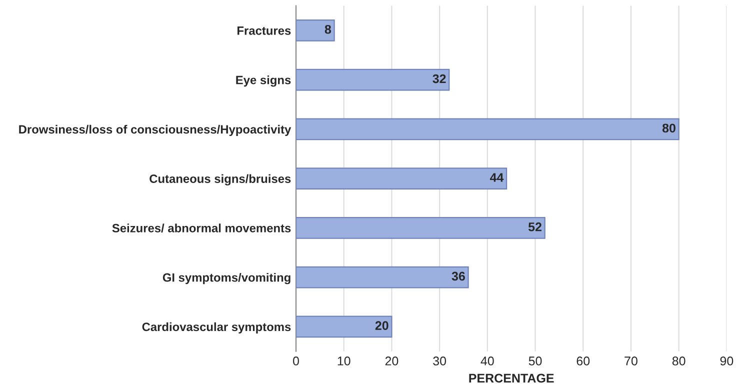 This screenshot has width=740, height=384. What do you see at coordinates (511, 378) in the screenshot?
I see `x-axis-title: PERCENTAGE` at bounding box center [511, 378].